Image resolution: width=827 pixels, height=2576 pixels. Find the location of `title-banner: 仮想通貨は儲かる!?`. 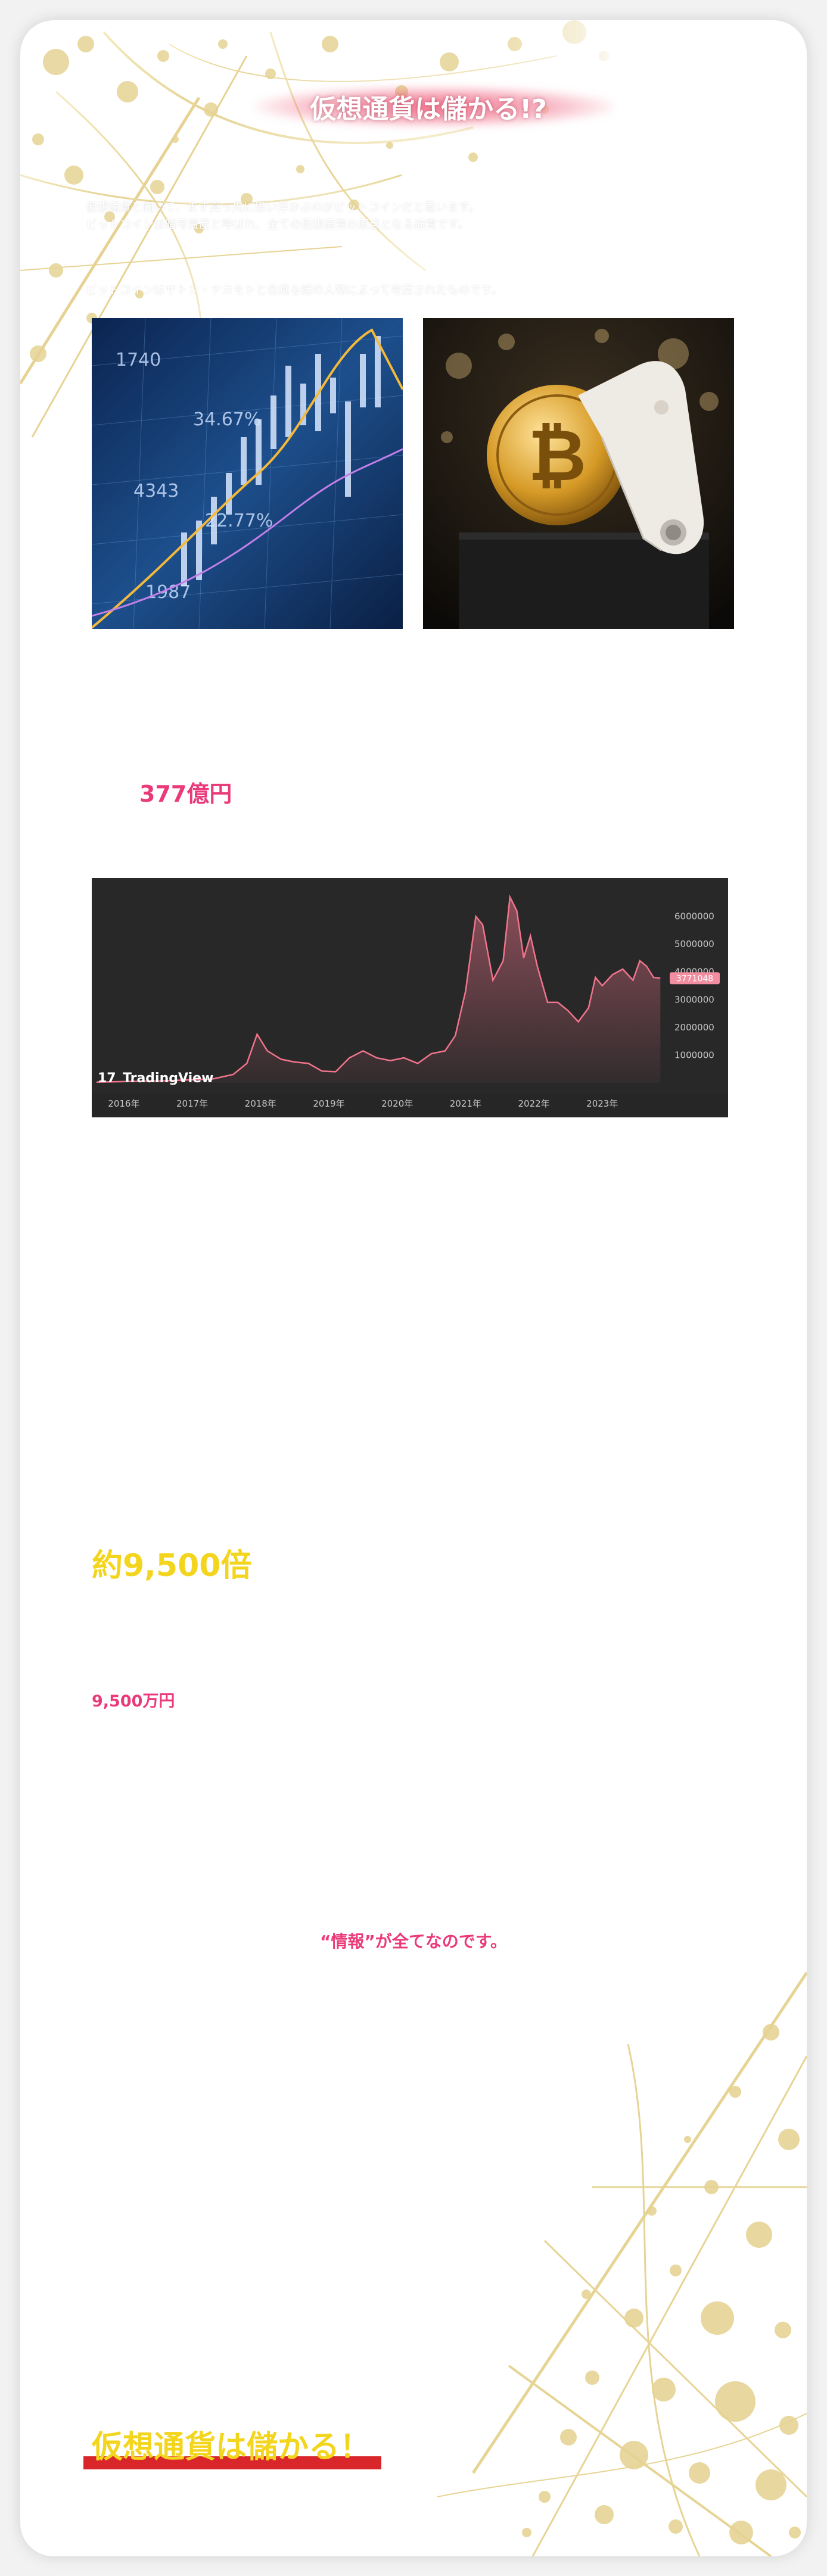

title-banner: 仮想通貨は儲かる!? is located at coordinates (428, 106).